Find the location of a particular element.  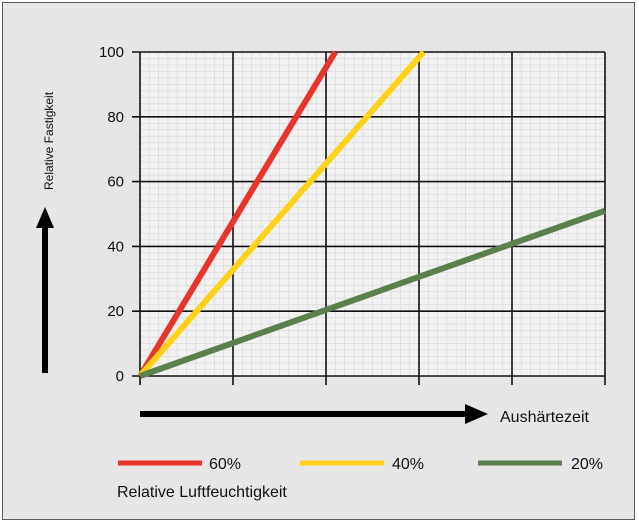

y-tick-label: 20 is located at coordinates (115, 311).